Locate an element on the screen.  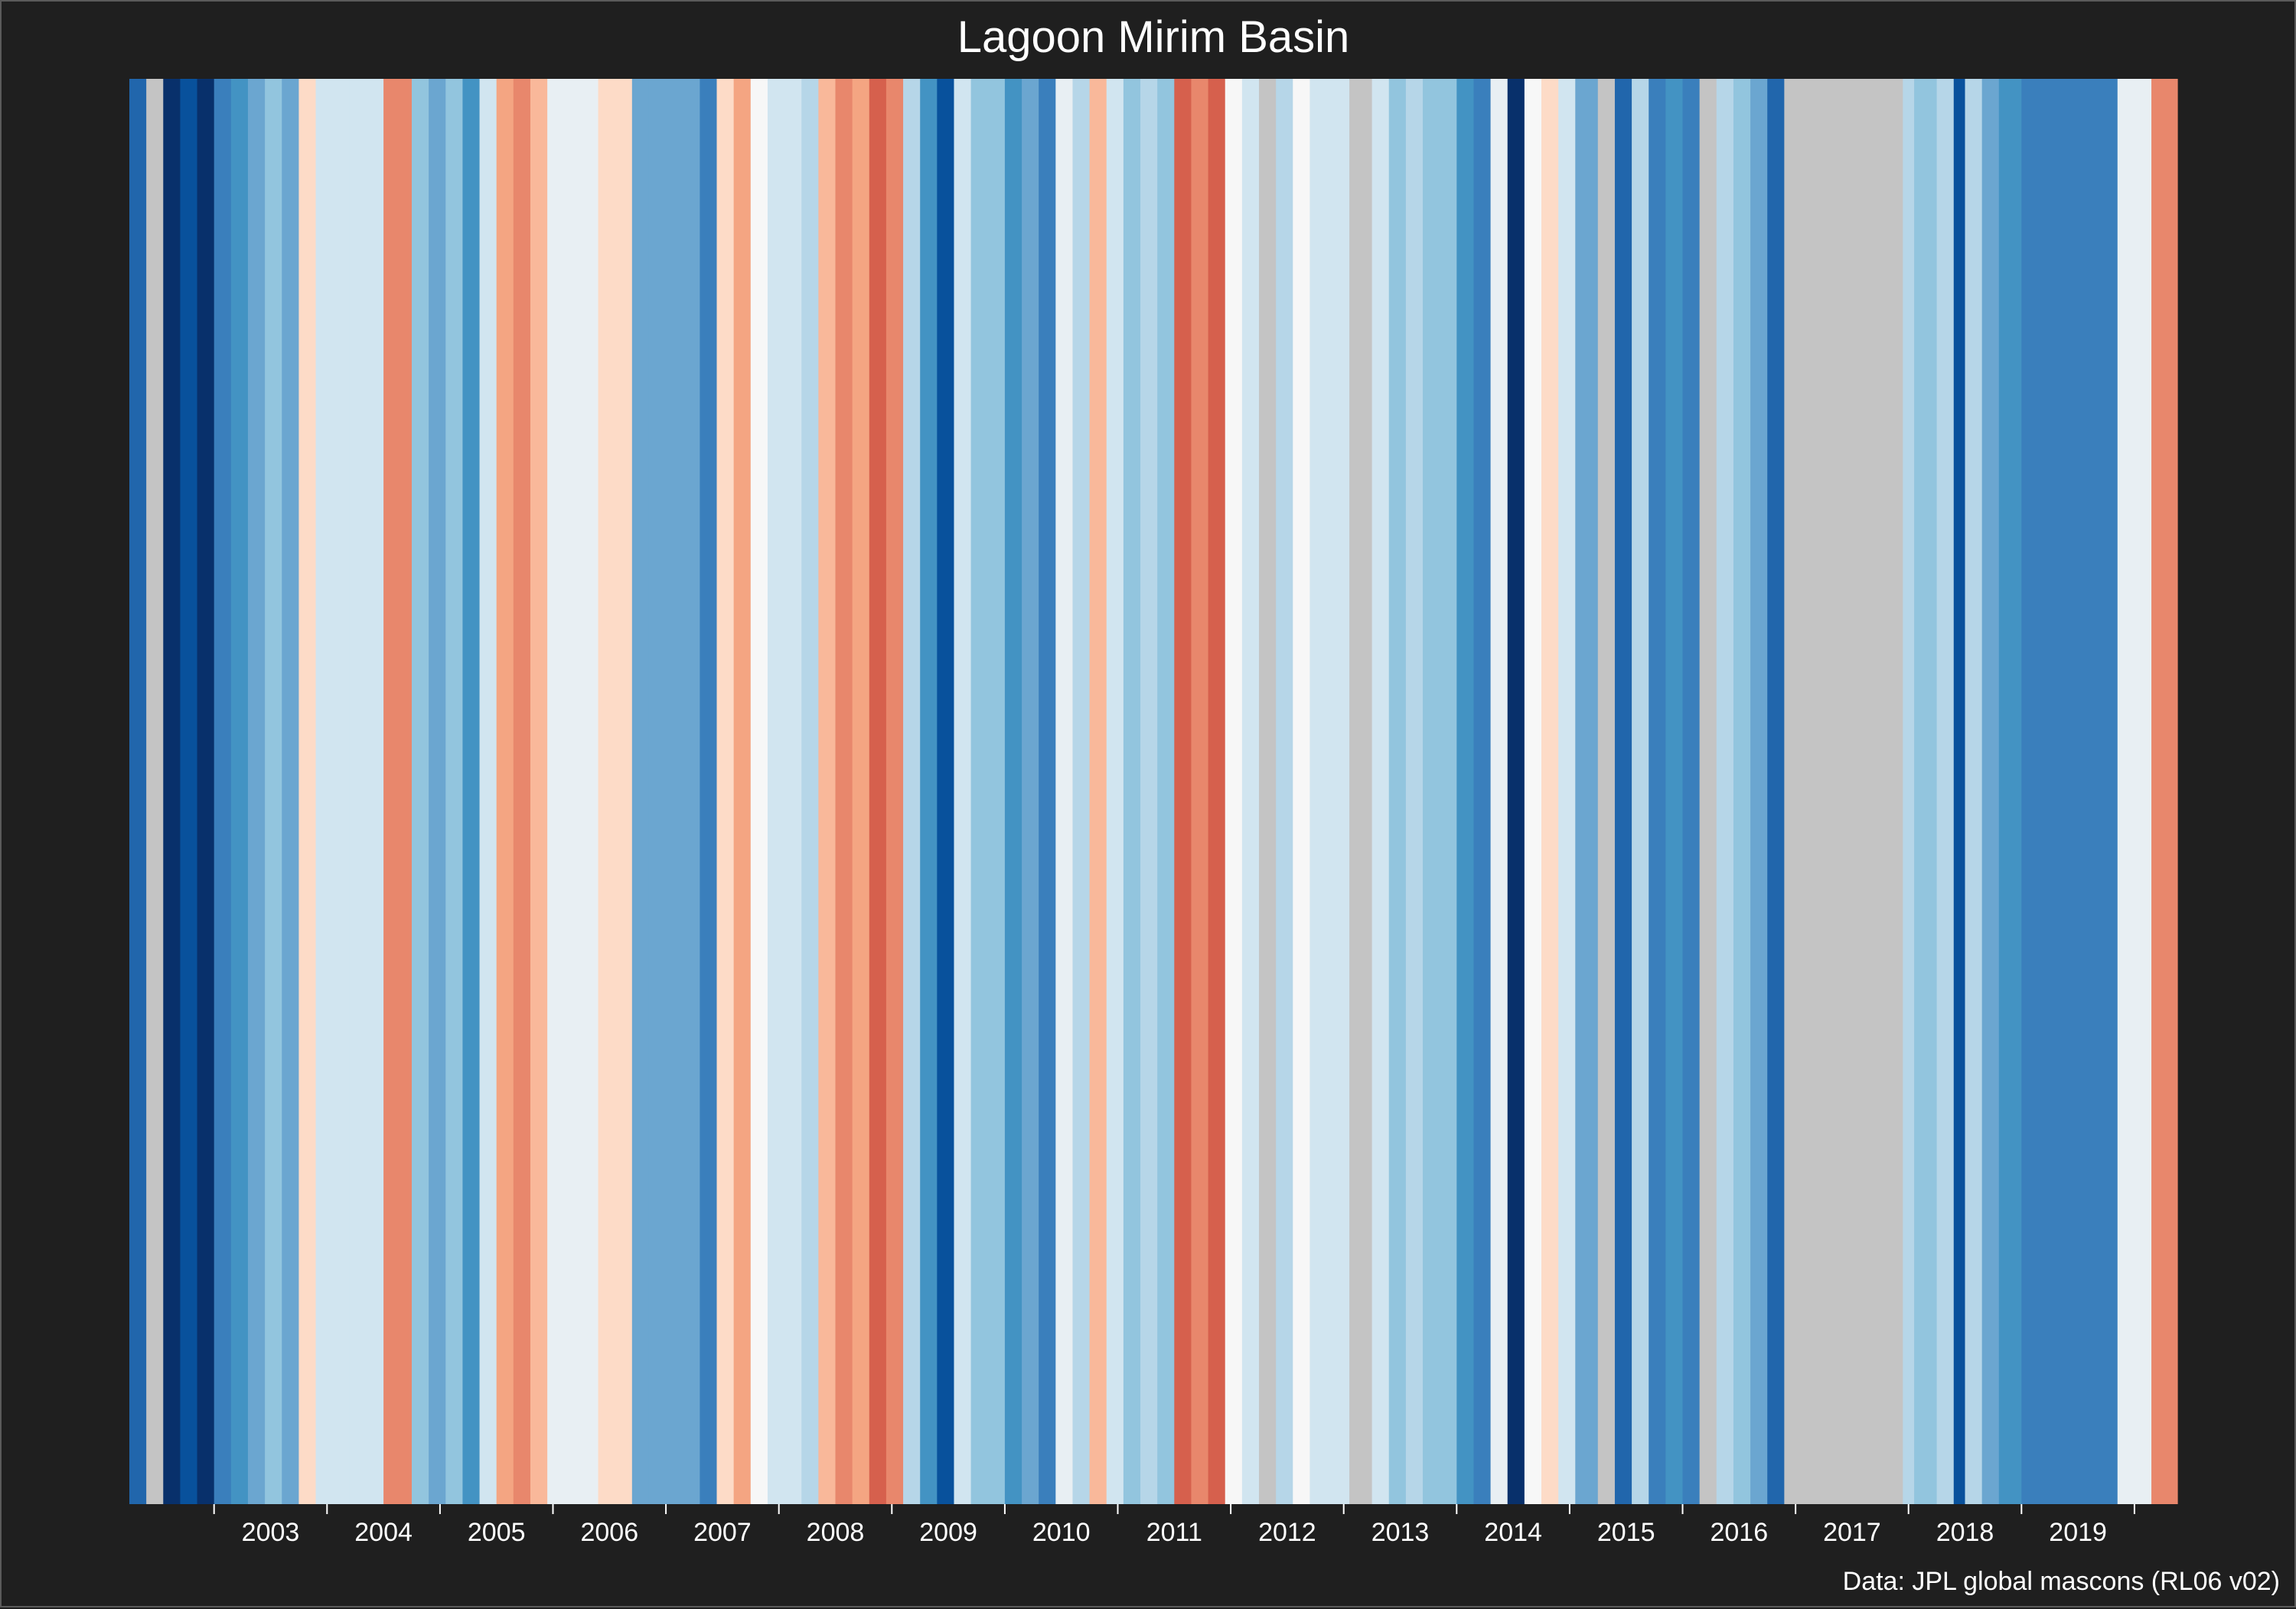
x-tick-label-2009: 2009 is located at coordinates (948, 1533).